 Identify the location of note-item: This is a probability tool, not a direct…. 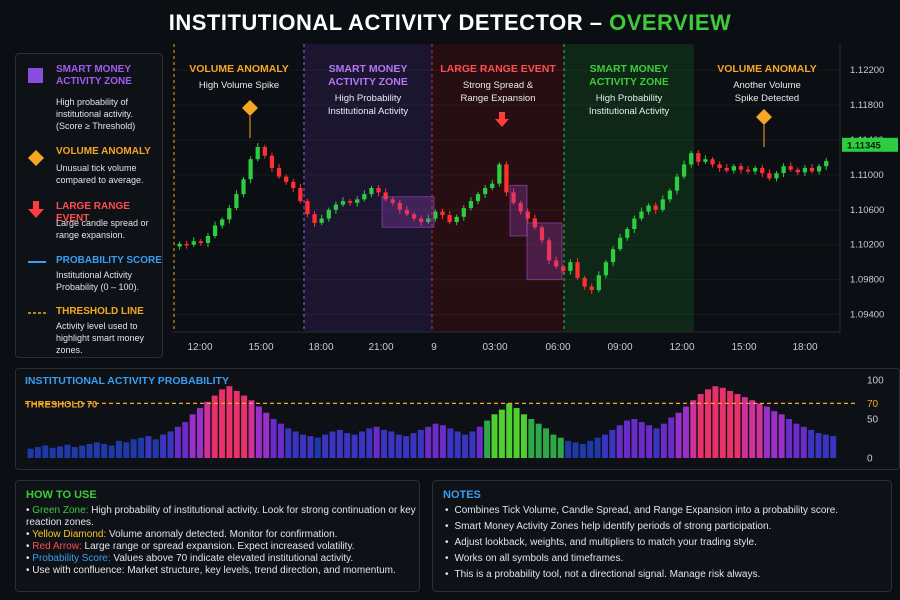
(660, 575).